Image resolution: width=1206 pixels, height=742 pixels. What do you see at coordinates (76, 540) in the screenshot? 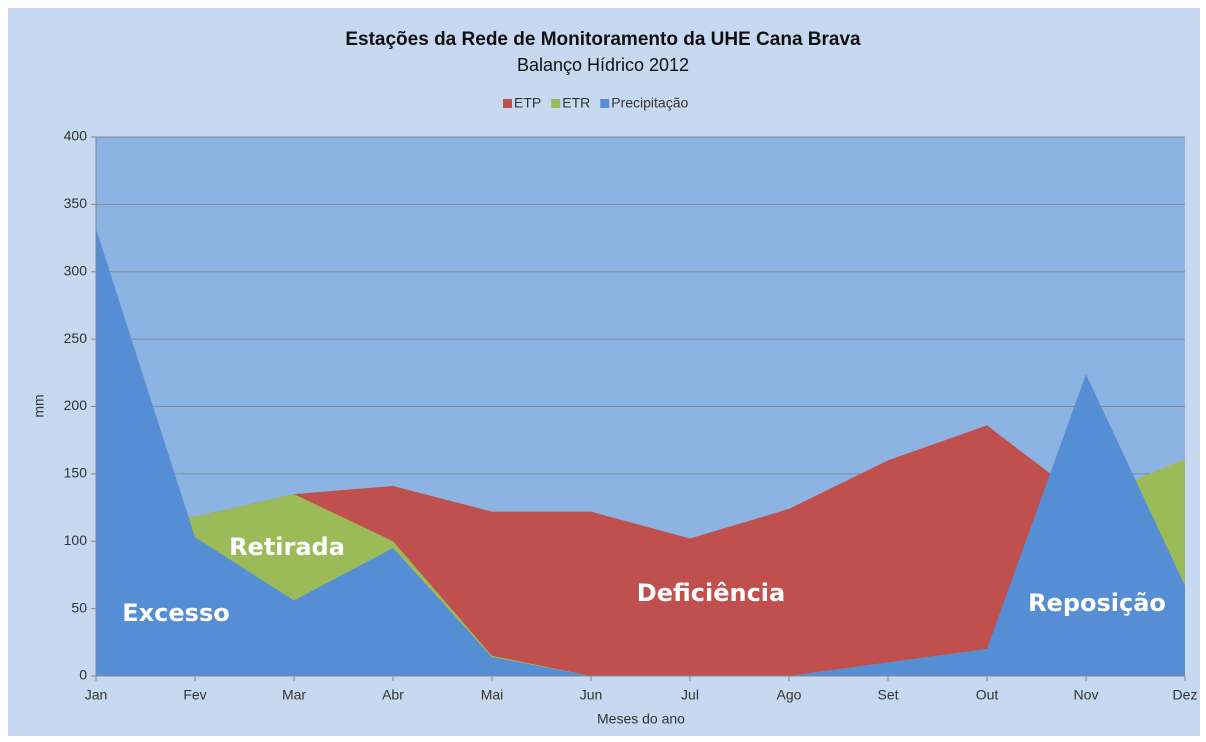
I see `y-tick-label: 100` at bounding box center [76, 540].